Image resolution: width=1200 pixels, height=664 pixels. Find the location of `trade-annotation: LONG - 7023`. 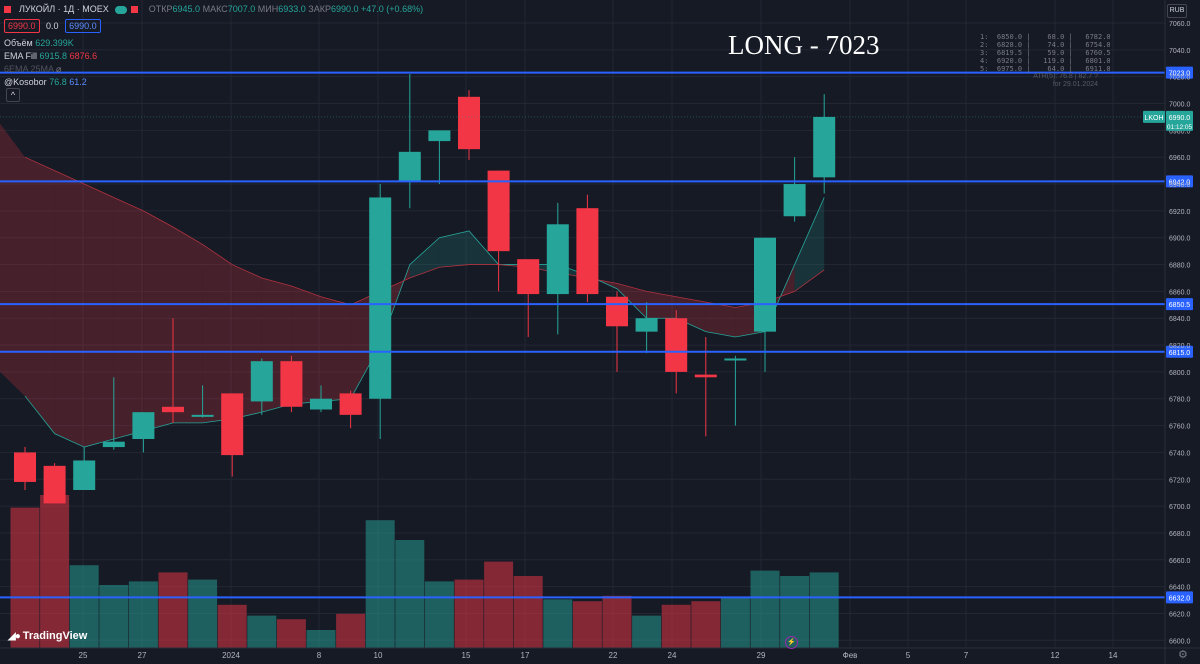

trade-annotation: LONG - 7023 is located at coordinates (804, 45).